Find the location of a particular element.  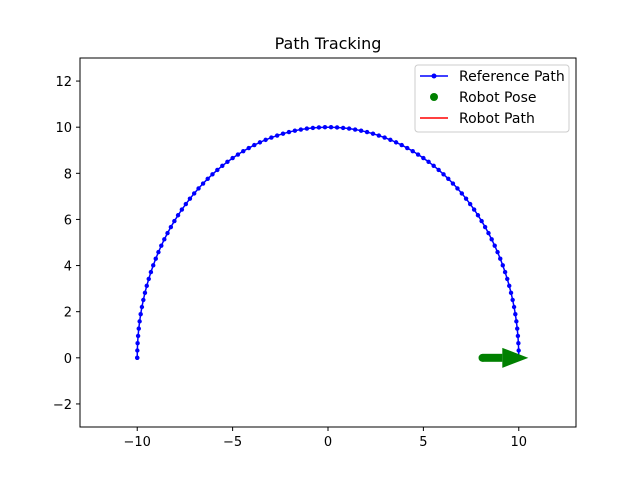

legend-robot-pose-label: Robot Pose is located at coordinates (497, 98).